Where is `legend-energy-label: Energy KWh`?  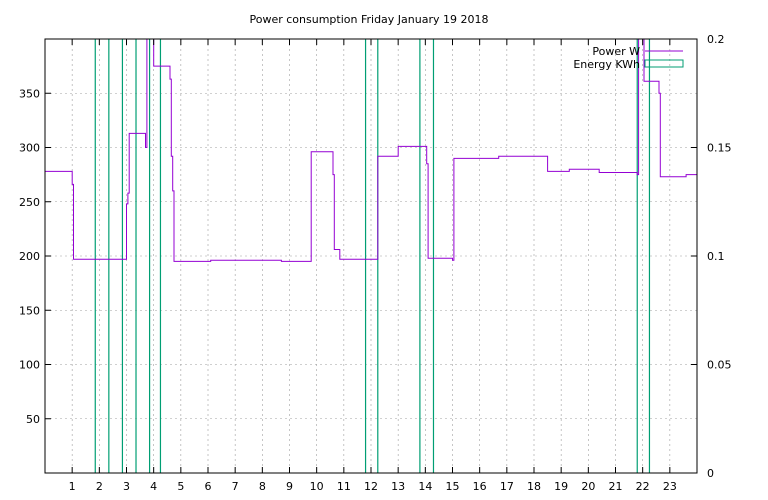
legend-energy-label: Energy KWh is located at coordinates (606, 64).